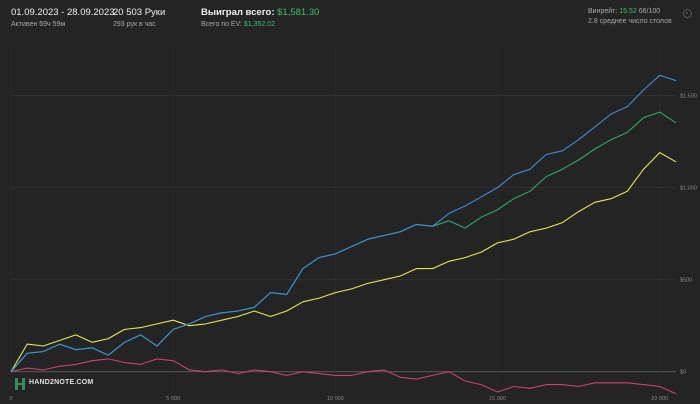 This screenshot has height=404, width=700. What do you see at coordinates (61, 382) in the screenshot?
I see `logo-text: HAND2NOTE.COM` at bounding box center [61, 382].